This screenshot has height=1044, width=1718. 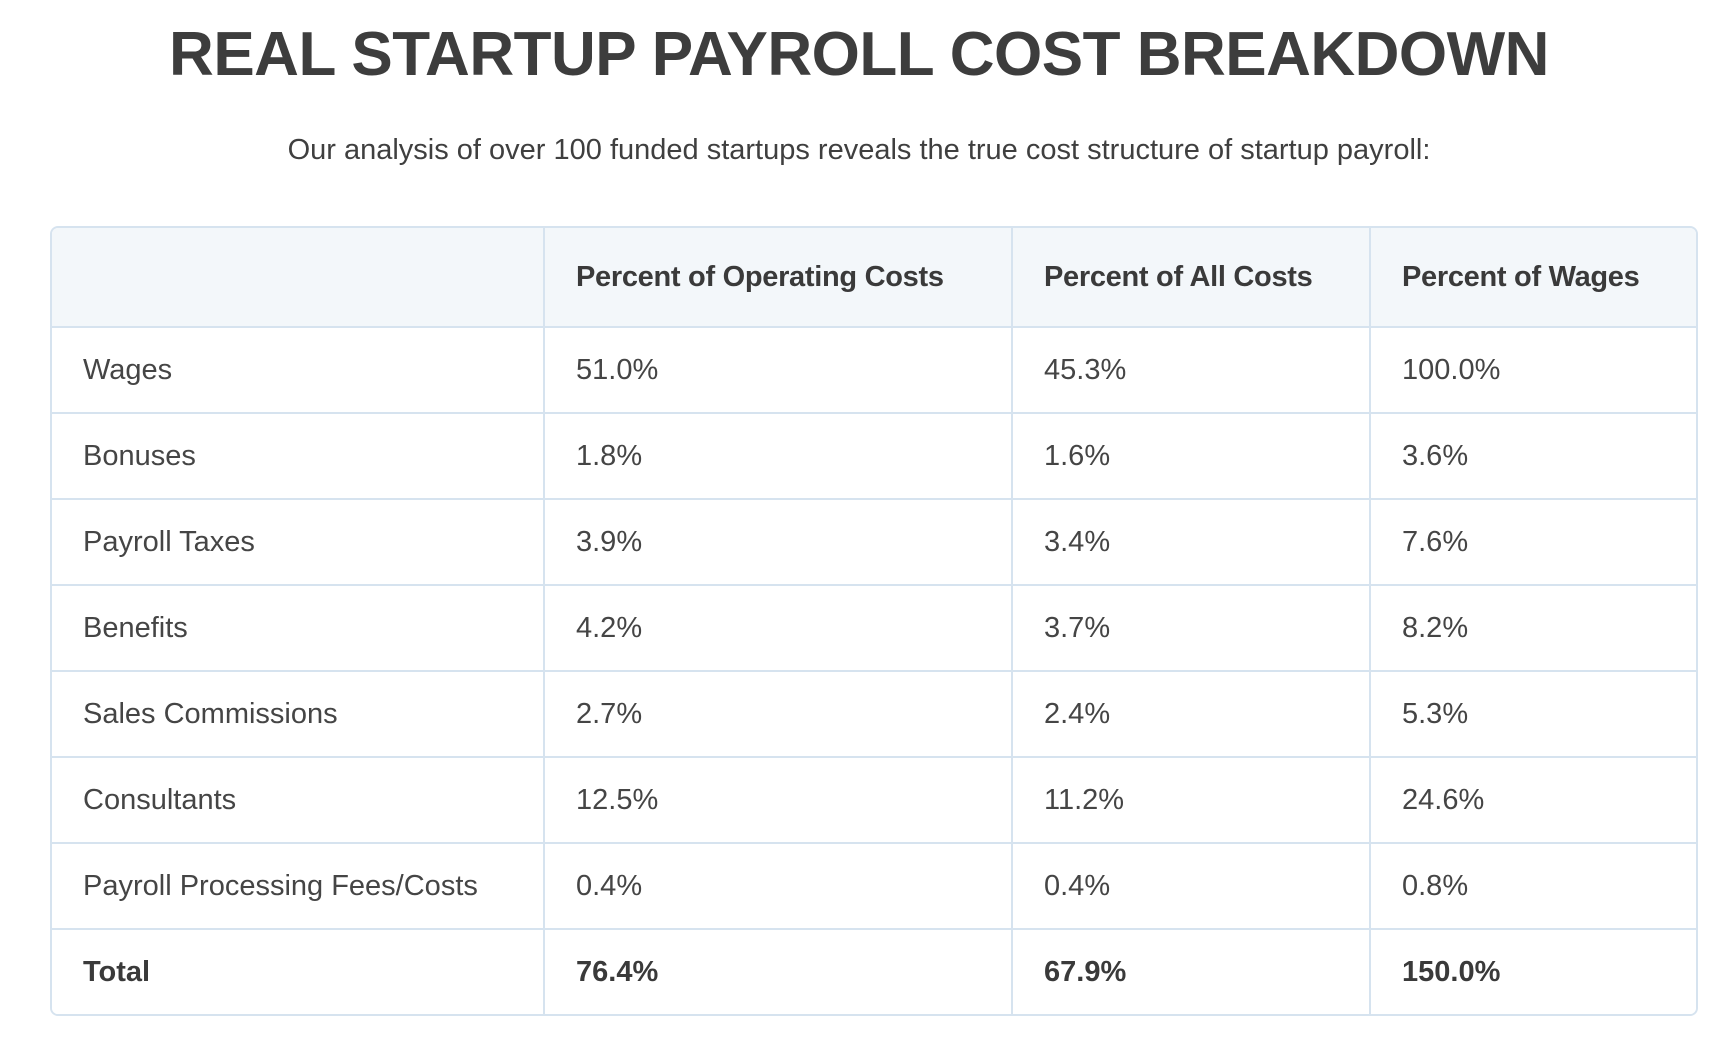 What do you see at coordinates (298, 800) in the screenshot?
I see `row-label: Consultants` at bounding box center [298, 800].